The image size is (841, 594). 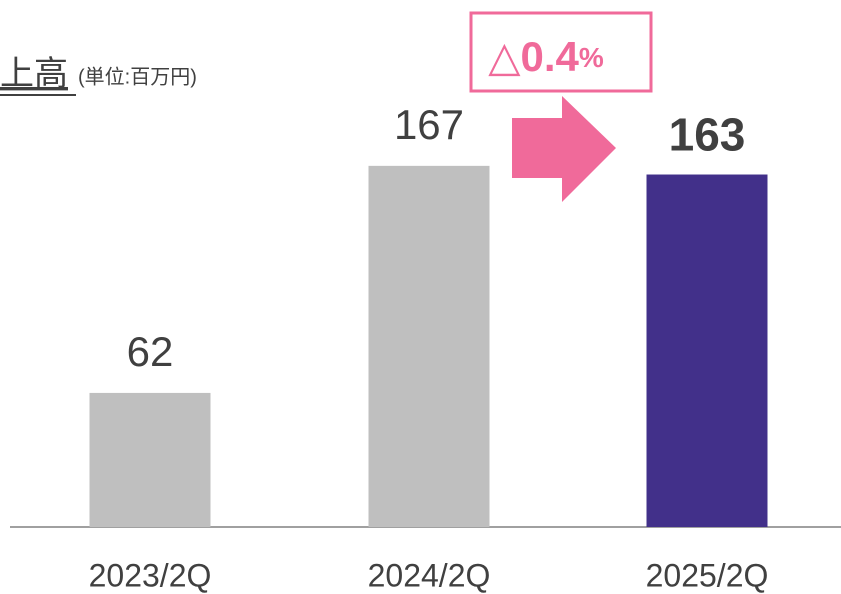 What do you see at coordinates (429, 124) in the screenshot?
I see `value-label: 167` at bounding box center [429, 124].